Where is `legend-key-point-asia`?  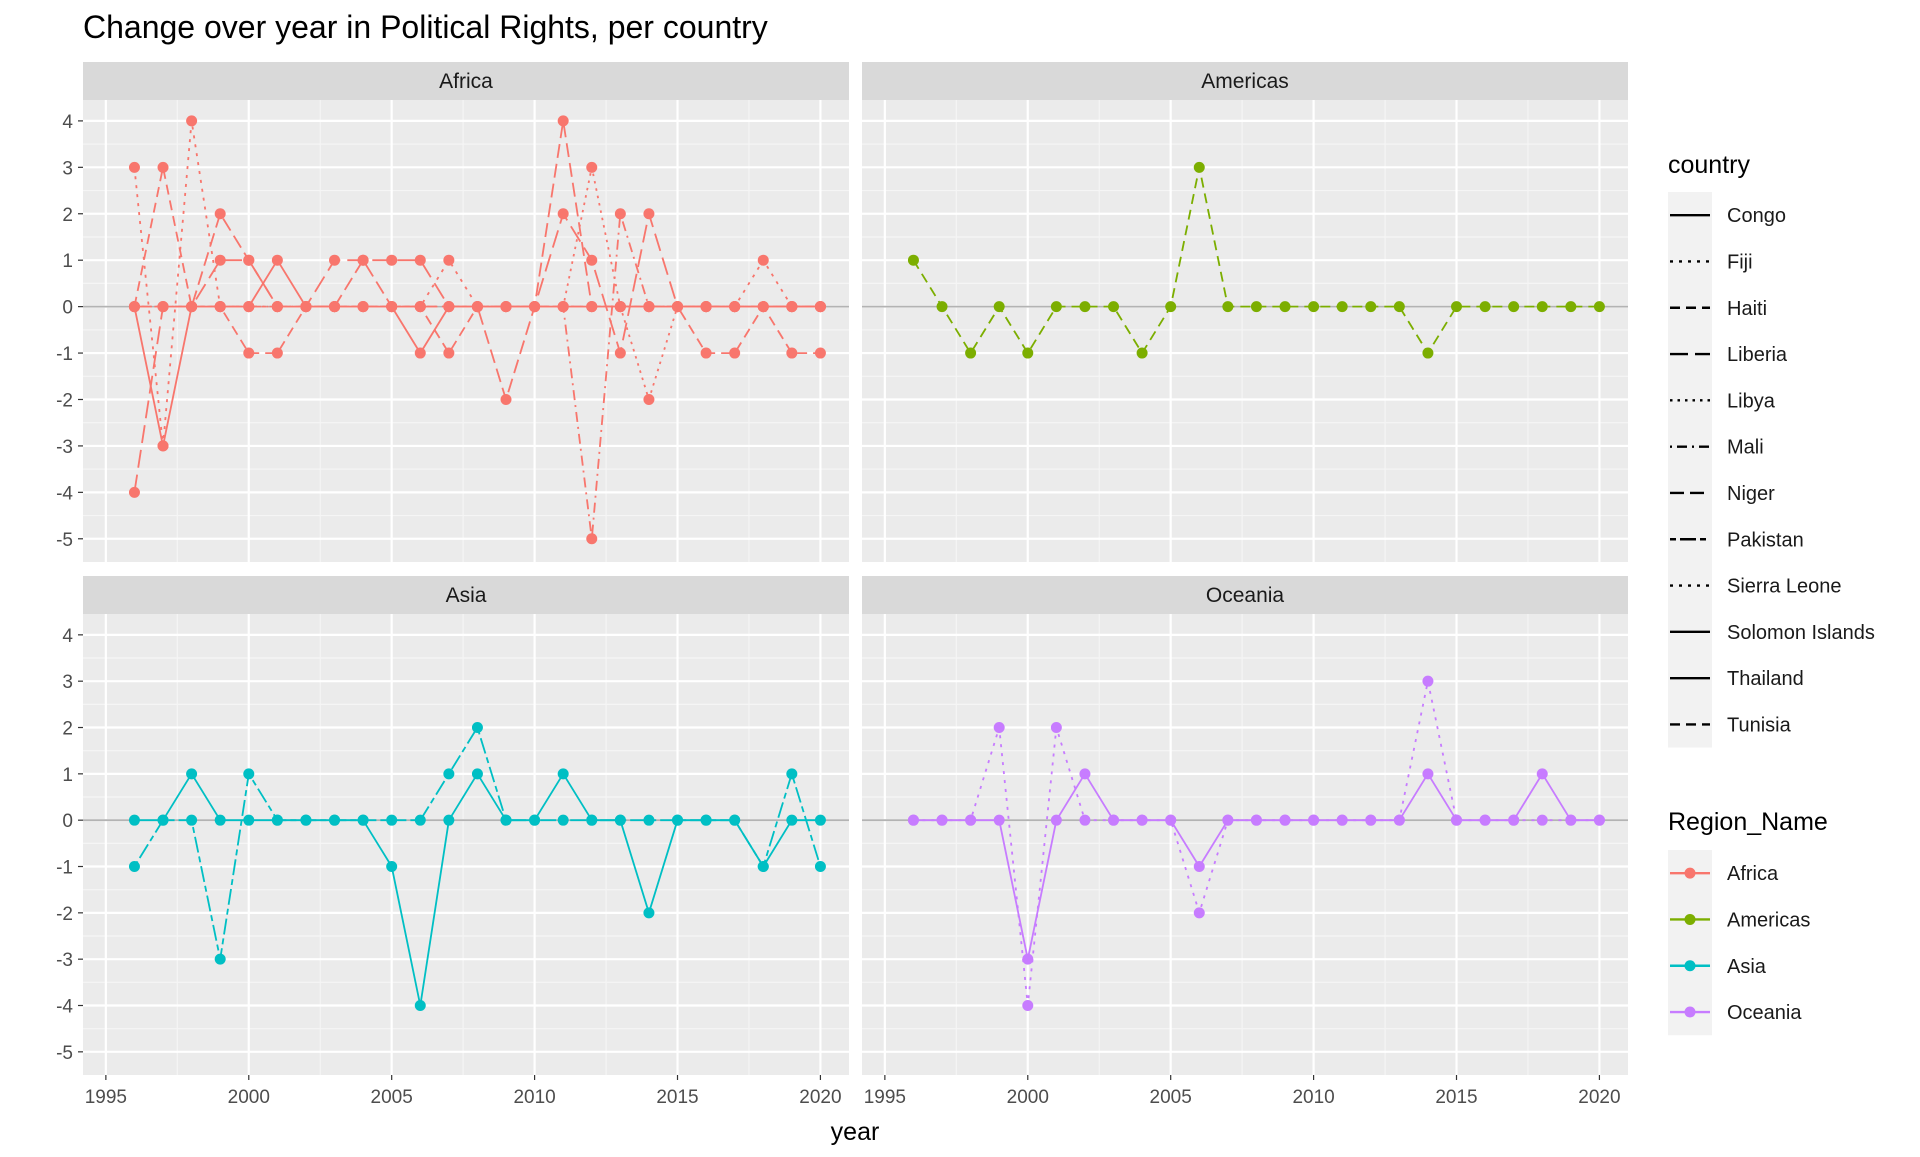 legend-key-point-asia is located at coordinates (1690, 966).